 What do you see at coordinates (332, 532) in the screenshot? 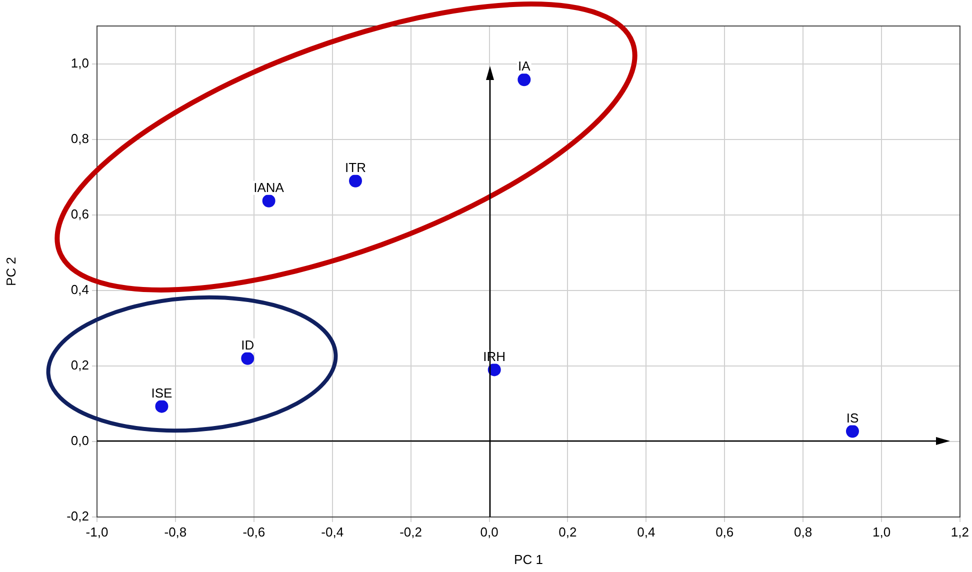
I see `x-tick-label: -0,4` at bounding box center [332, 532].